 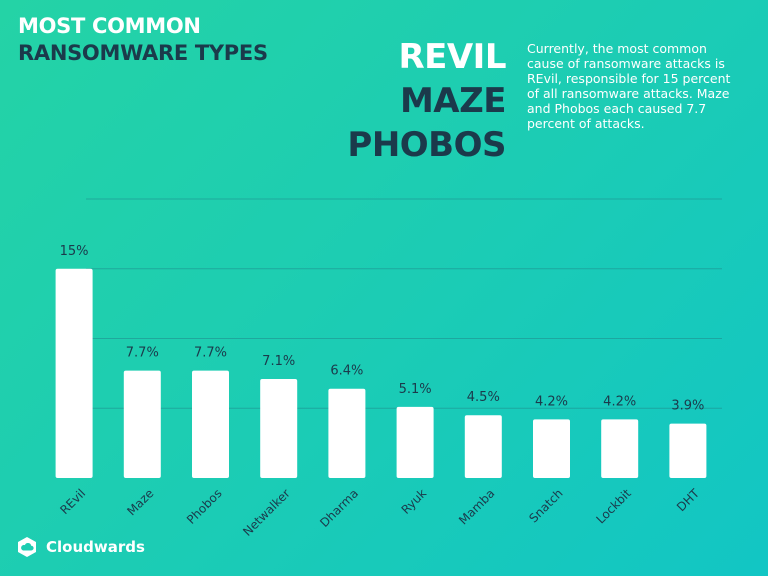 What do you see at coordinates (687, 406) in the screenshot?
I see `value-label: 3.9%` at bounding box center [687, 406].